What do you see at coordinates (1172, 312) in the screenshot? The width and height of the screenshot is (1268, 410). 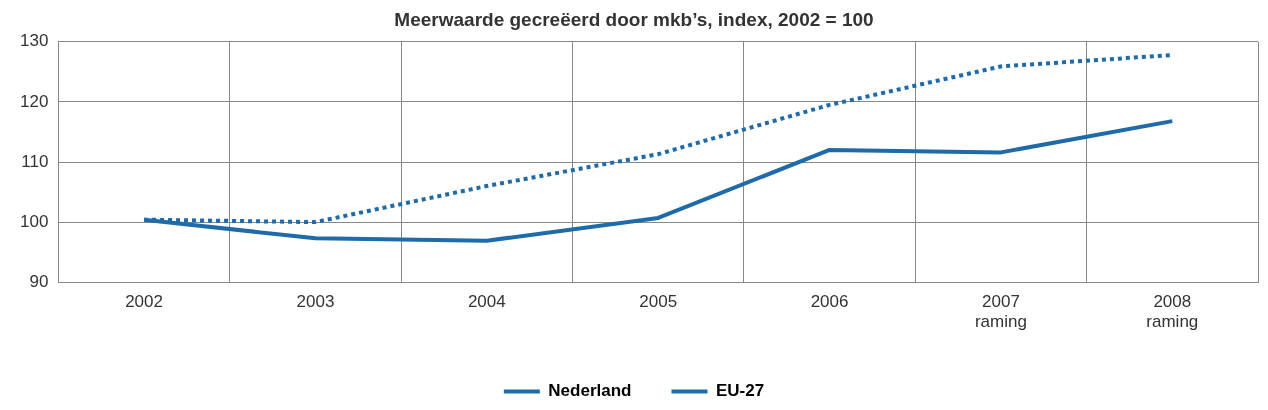 I see `x-tick-label: 2008 raming` at bounding box center [1172, 312].